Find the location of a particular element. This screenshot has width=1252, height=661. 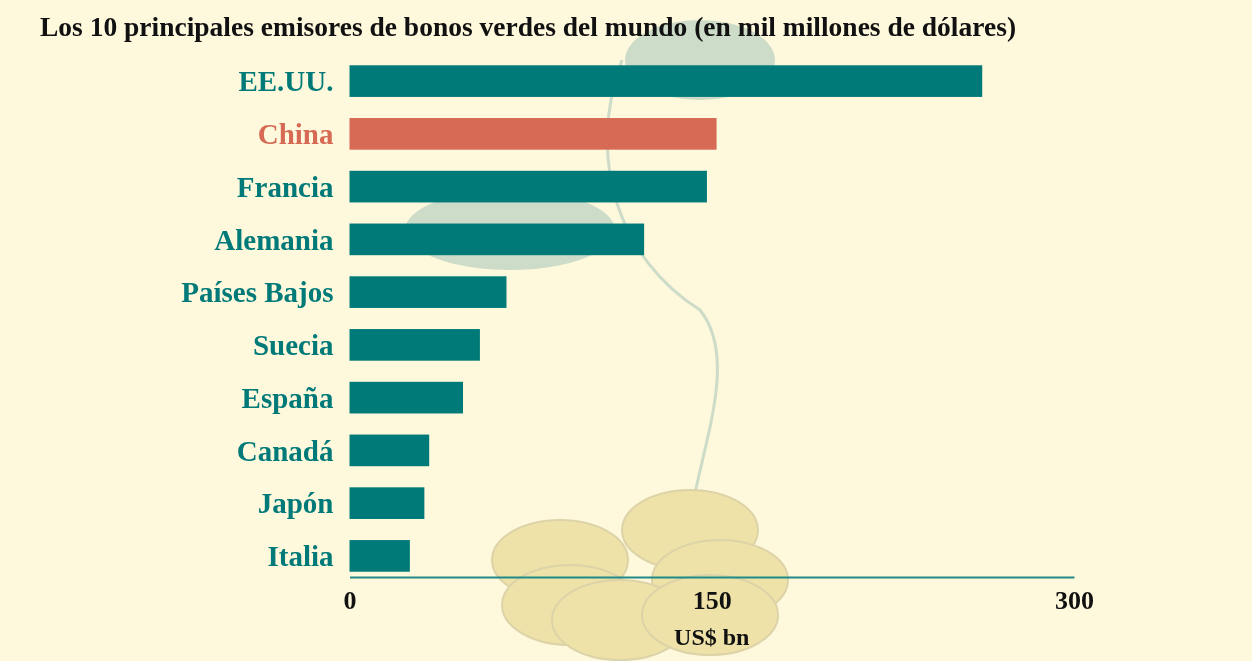

x-axis-title: US$ bn is located at coordinates (712, 637).